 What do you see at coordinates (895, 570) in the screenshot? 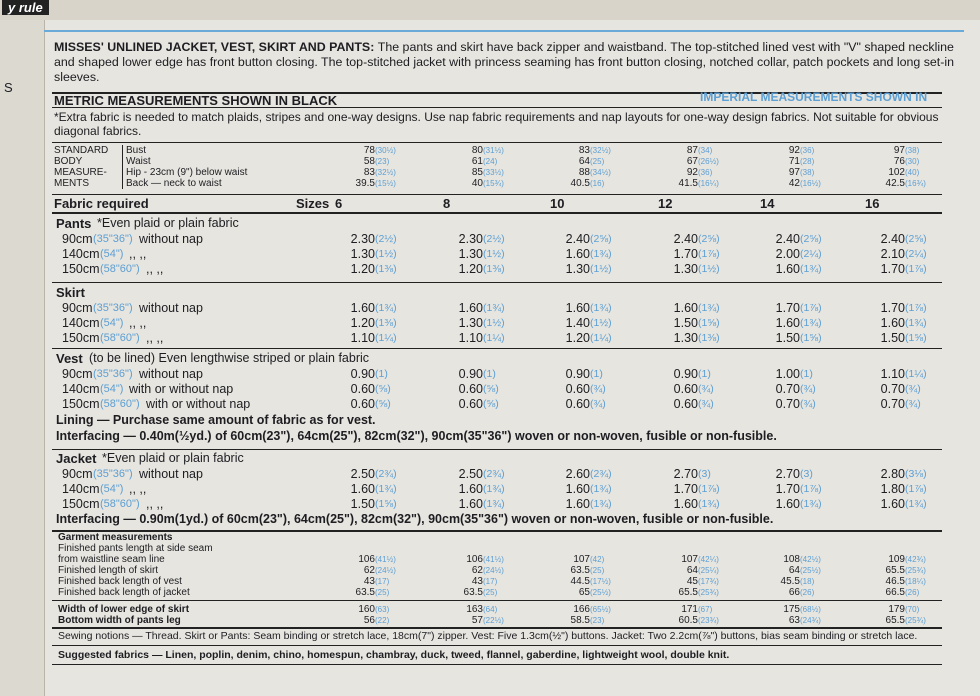
I see `metric-value: 65.5` at bounding box center [895, 570].